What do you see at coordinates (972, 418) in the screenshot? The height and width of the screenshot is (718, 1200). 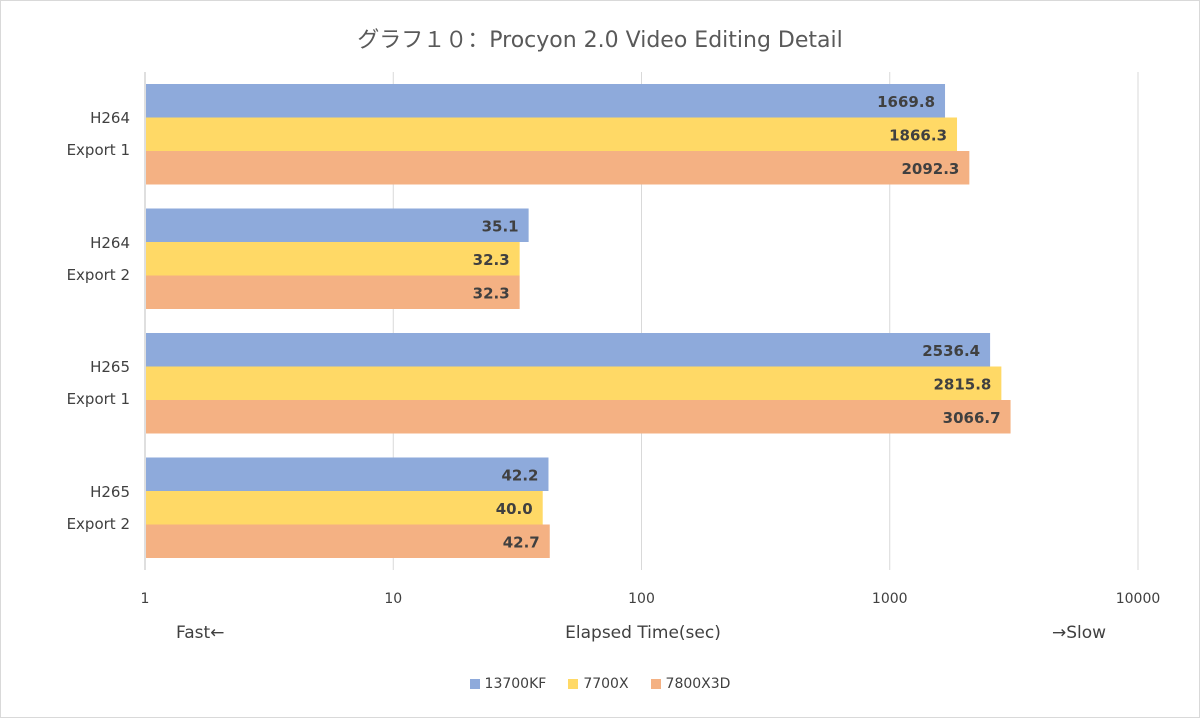 I see `data-label: 3066.7` at bounding box center [972, 418].